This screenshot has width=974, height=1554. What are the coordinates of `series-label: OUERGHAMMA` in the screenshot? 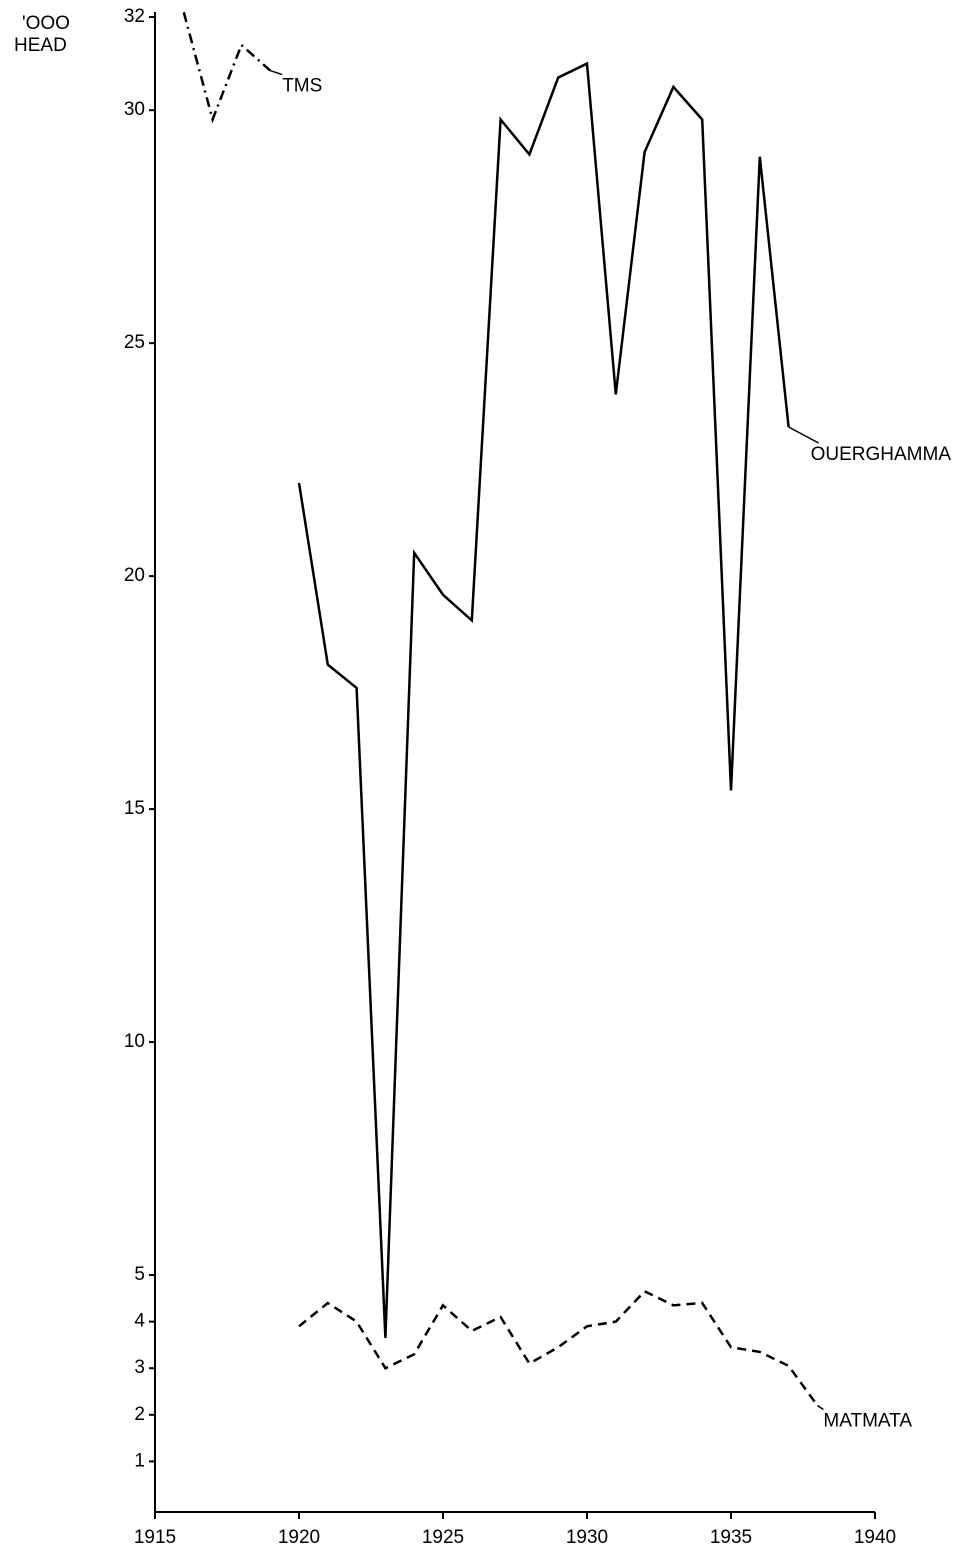 It's located at (881, 454).